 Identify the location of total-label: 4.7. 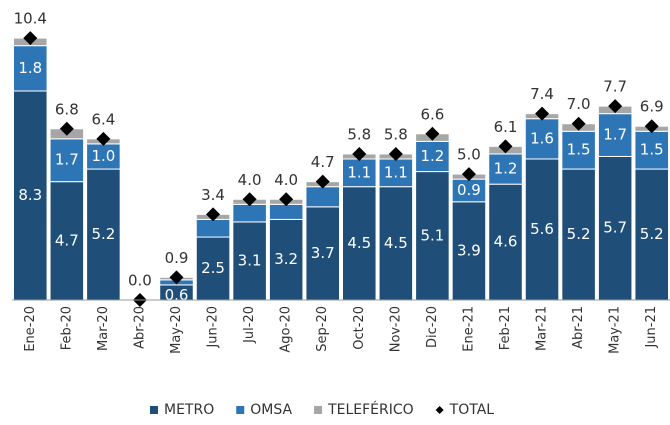
(323, 162).